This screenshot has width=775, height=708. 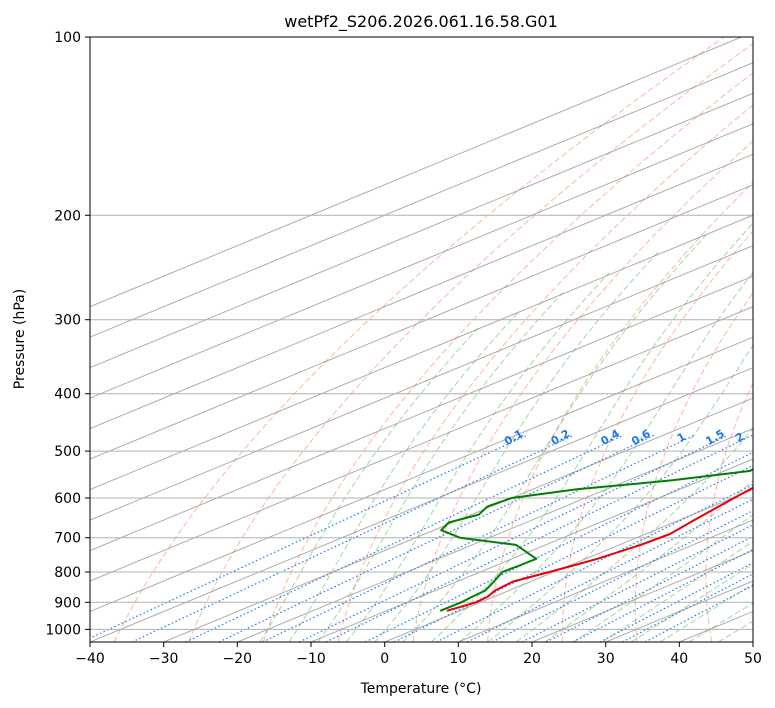 I want to click on mixing-ratio-label: 3, so click(x=772, y=437).